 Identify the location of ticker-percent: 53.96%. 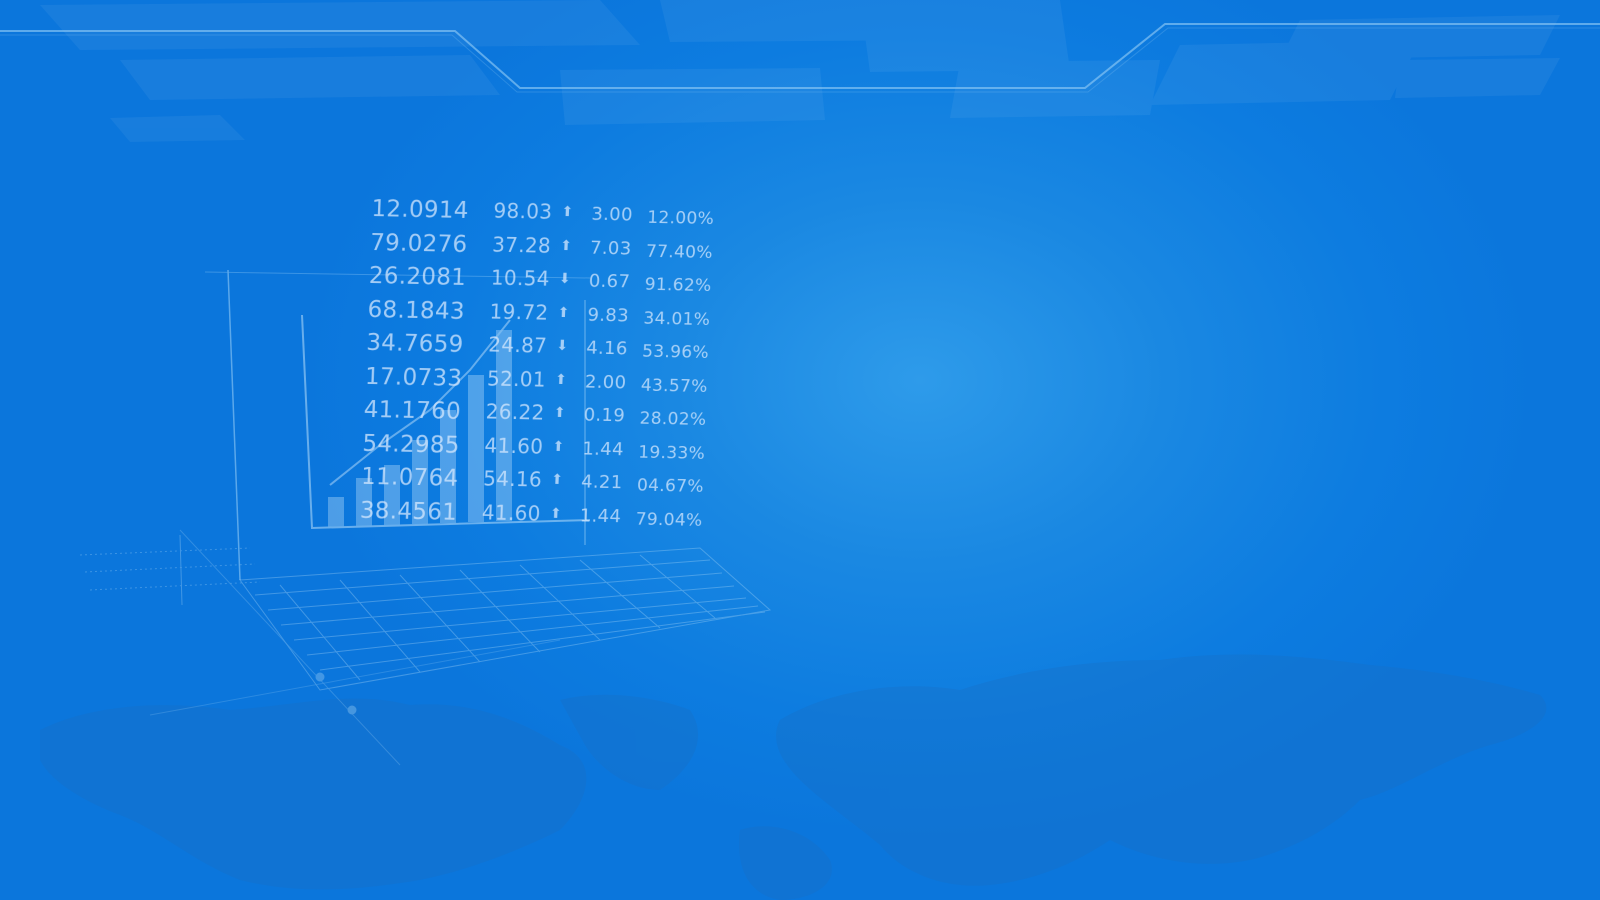
(675, 352).